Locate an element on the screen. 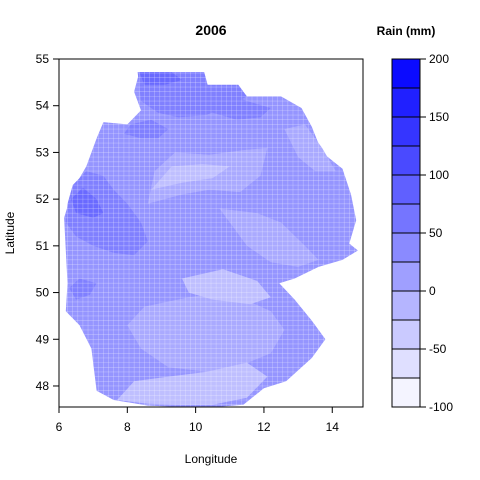 Image resolution: width=480 pixels, height=480 pixels. colorbar-tick-label: -50 is located at coordinates (438, 349).